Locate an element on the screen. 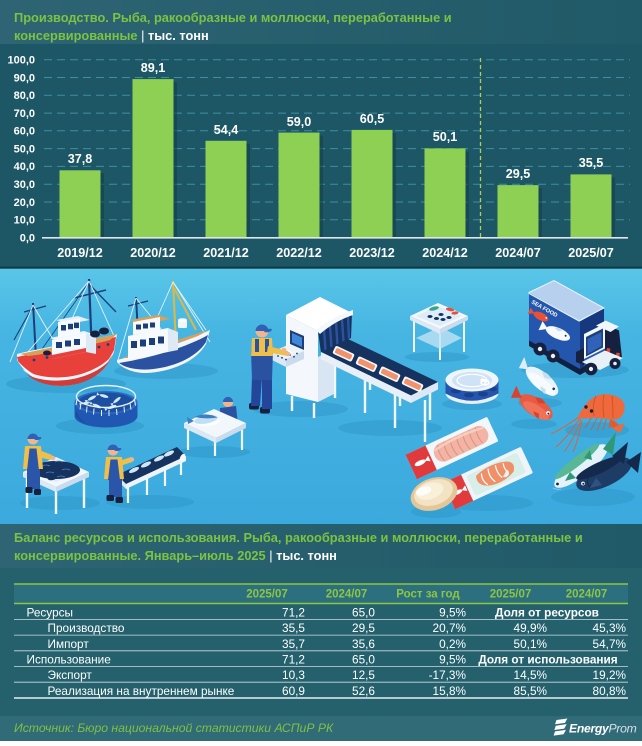 This screenshot has height=746, width=642. svg-text: Реализация на внутреннем рынке is located at coordinates (141, 691).